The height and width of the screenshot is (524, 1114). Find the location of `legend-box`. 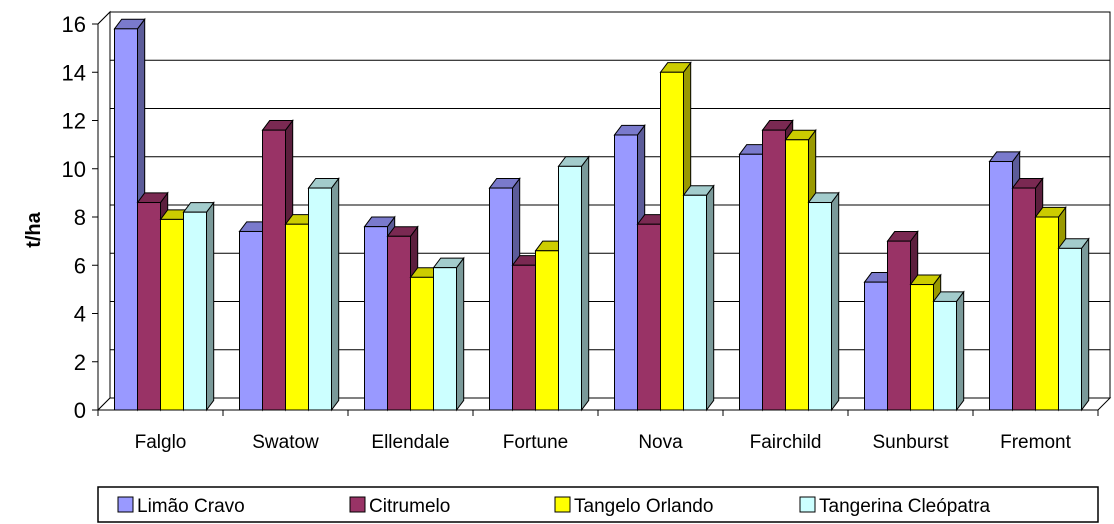

legend-box is located at coordinates (598, 504).